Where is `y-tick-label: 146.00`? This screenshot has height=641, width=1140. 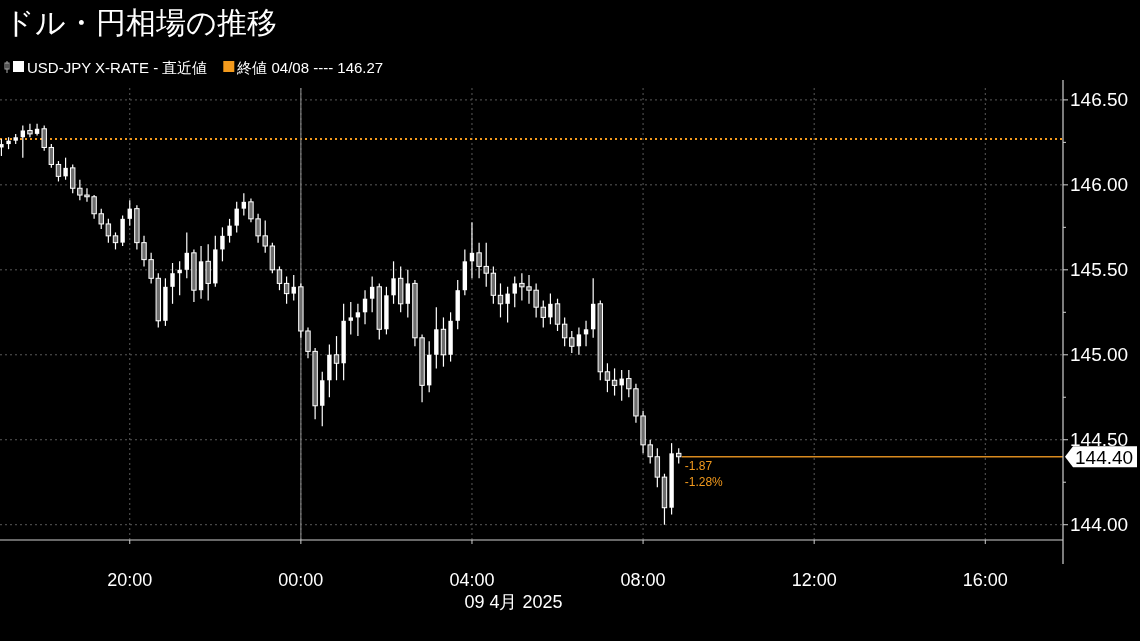
y-tick-label: 146.00 is located at coordinates (1099, 185).